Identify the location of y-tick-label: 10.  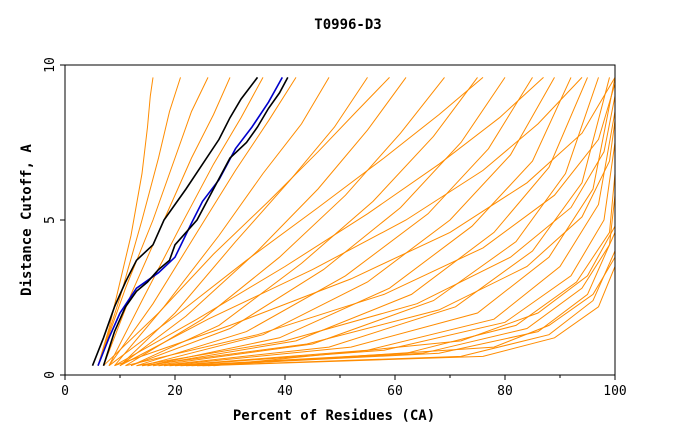
(50, 65).